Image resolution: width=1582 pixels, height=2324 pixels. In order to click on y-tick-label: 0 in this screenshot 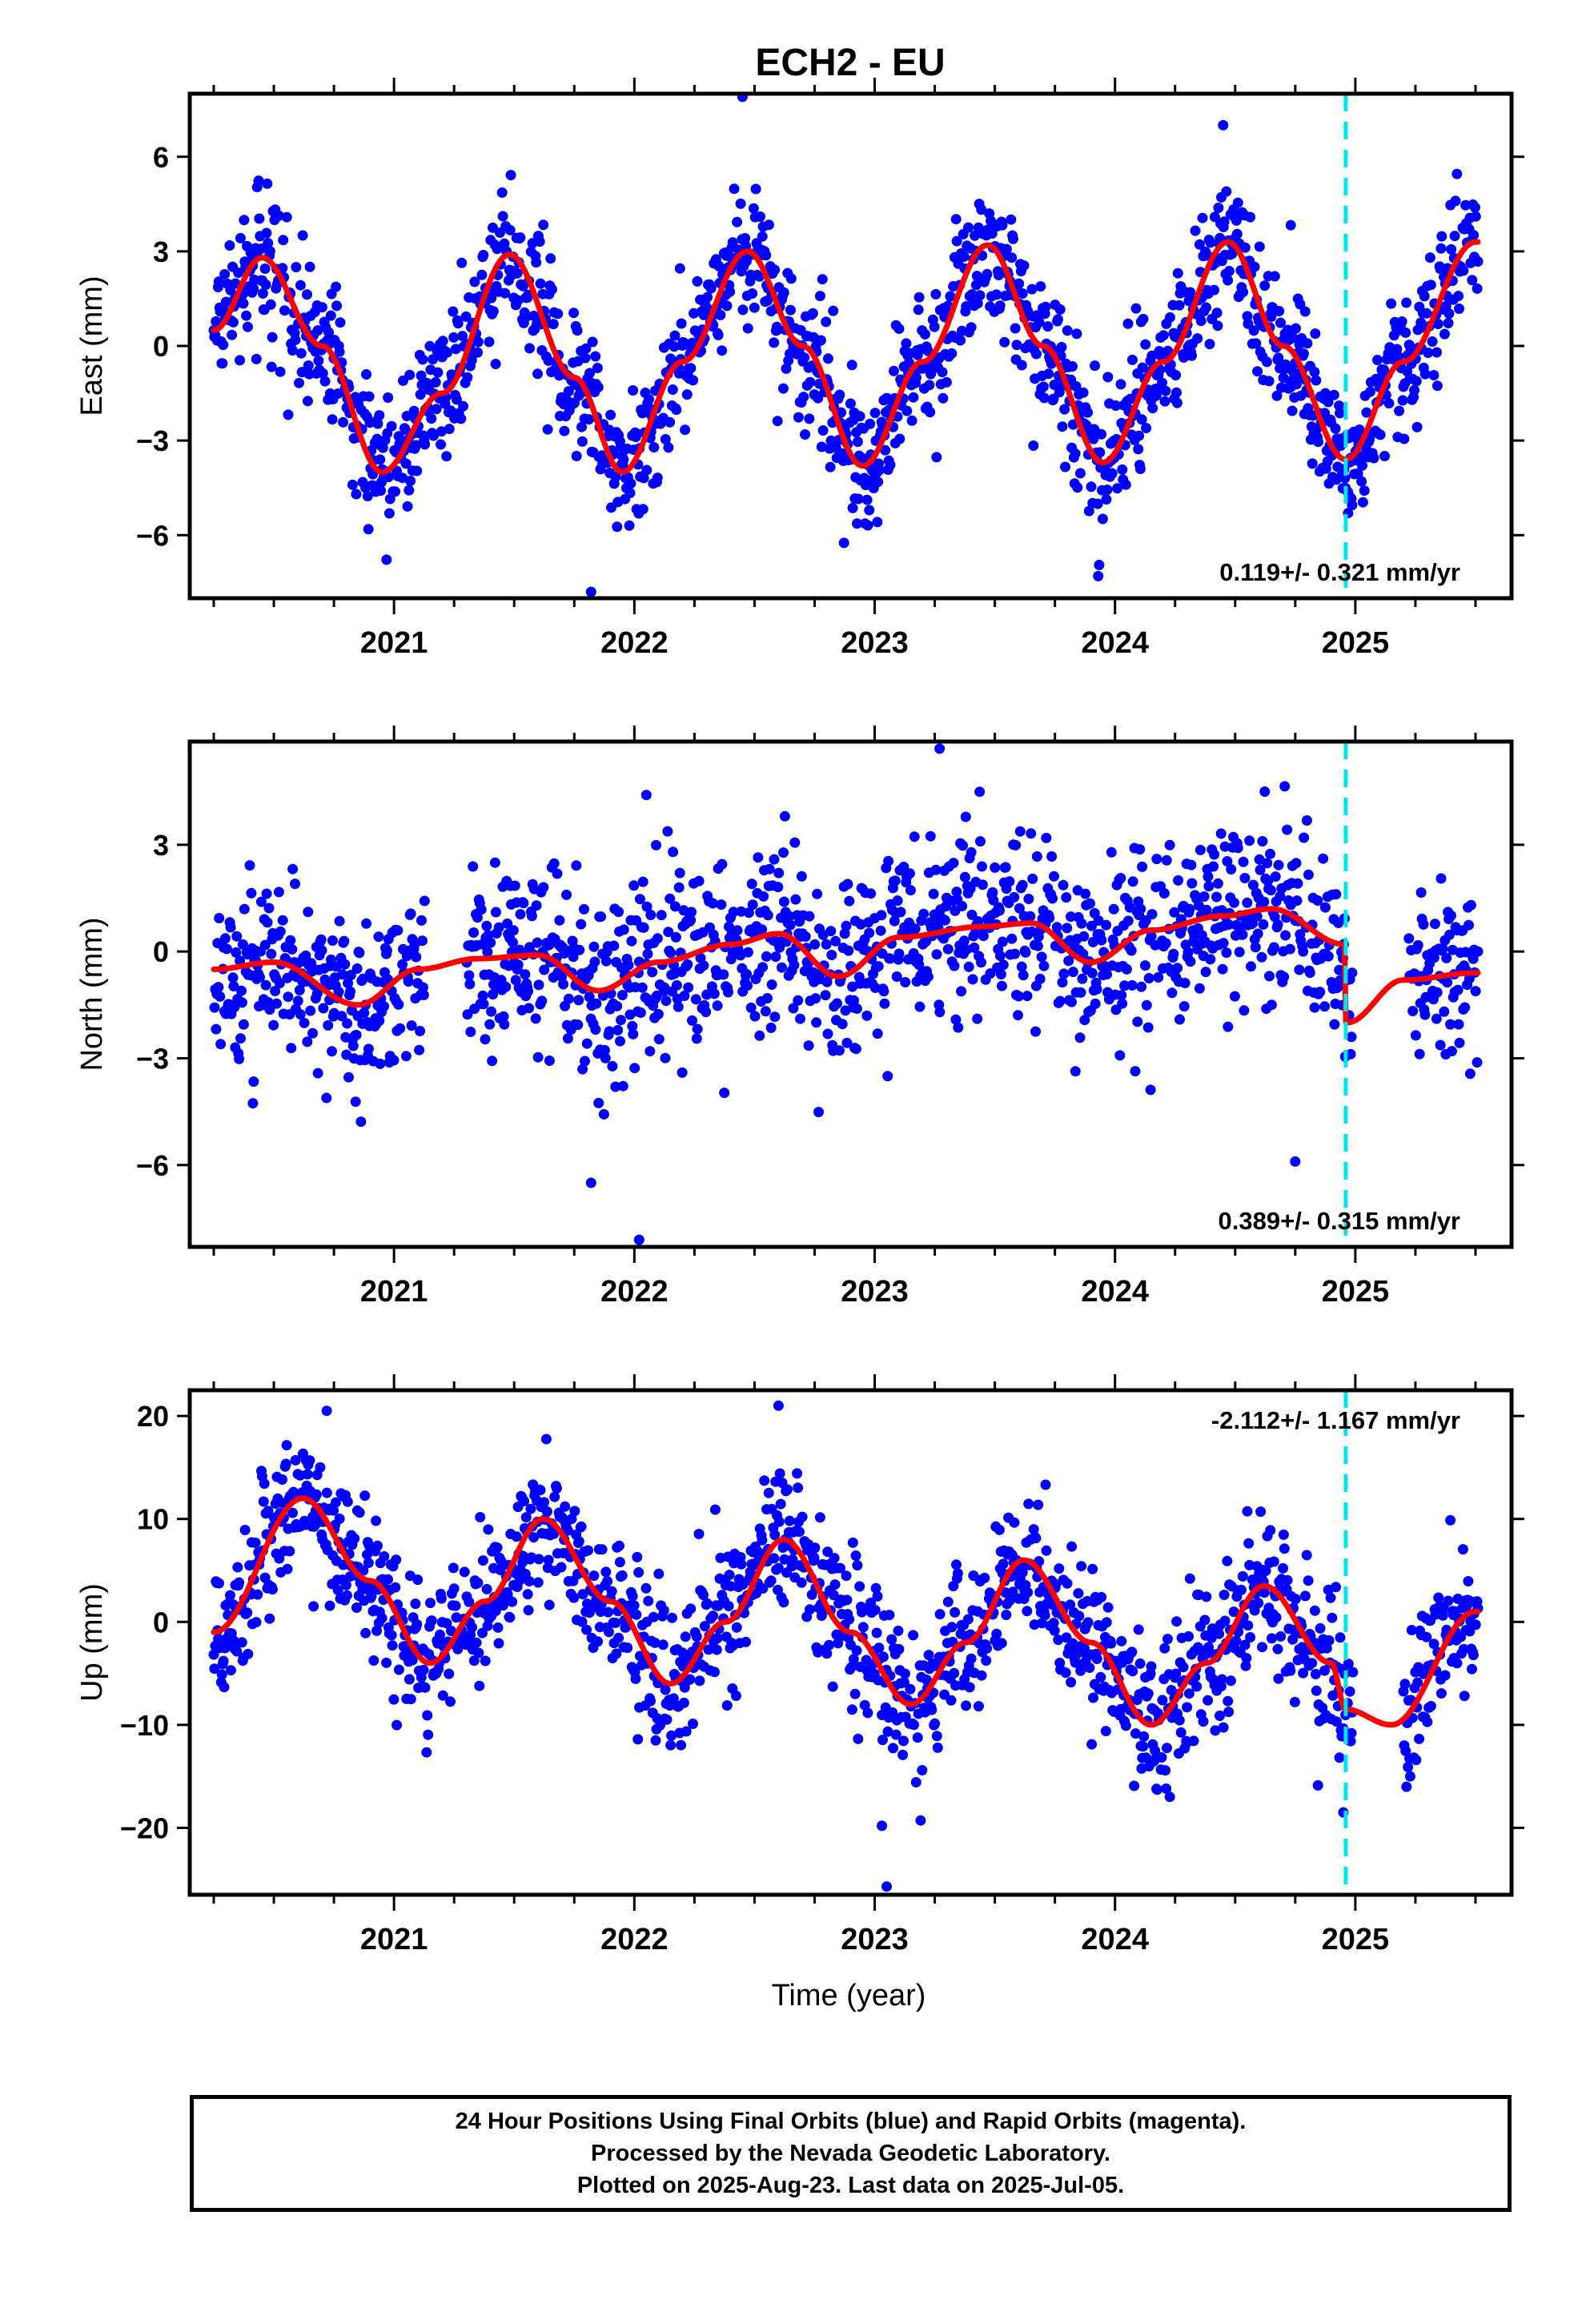, I will do `click(161, 951)`.